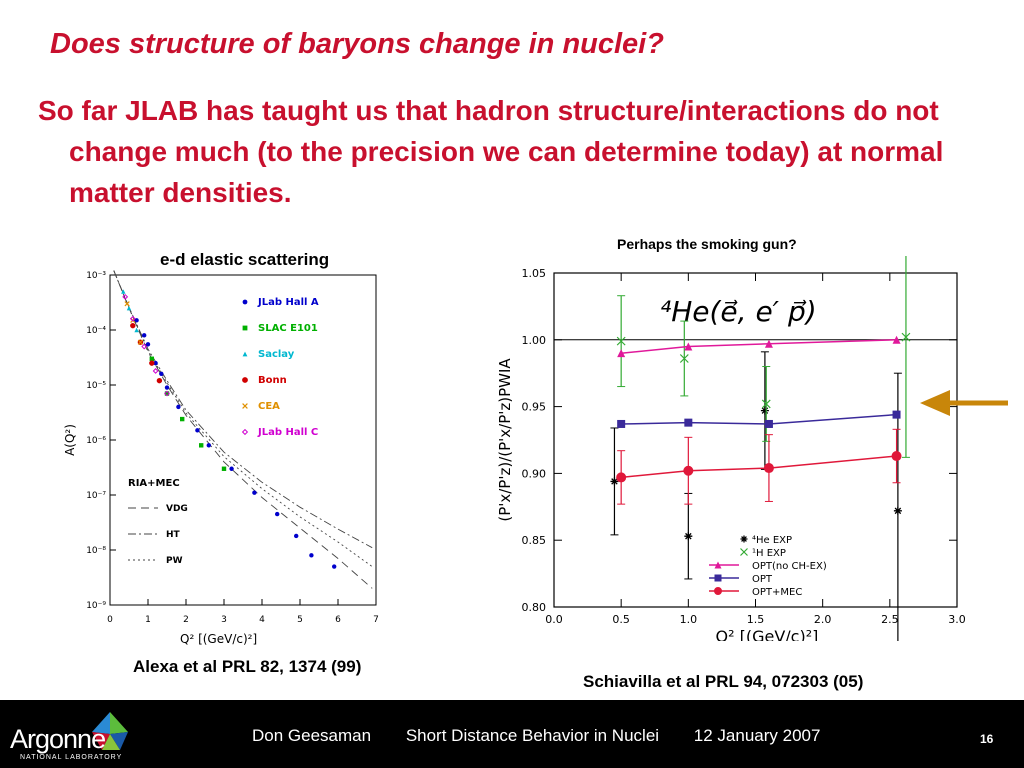 This screenshot has height=768, width=1024. What do you see at coordinates (96, 606) in the screenshot?
I see `y-tick-label: 10⁻⁹` at bounding box center [96, 606].